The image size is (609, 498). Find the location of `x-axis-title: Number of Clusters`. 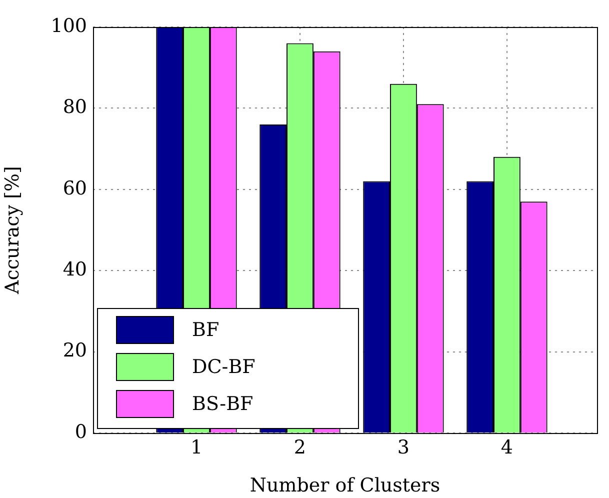

x-axis-title: Number of Clusters is located at coordinates (345, 485).